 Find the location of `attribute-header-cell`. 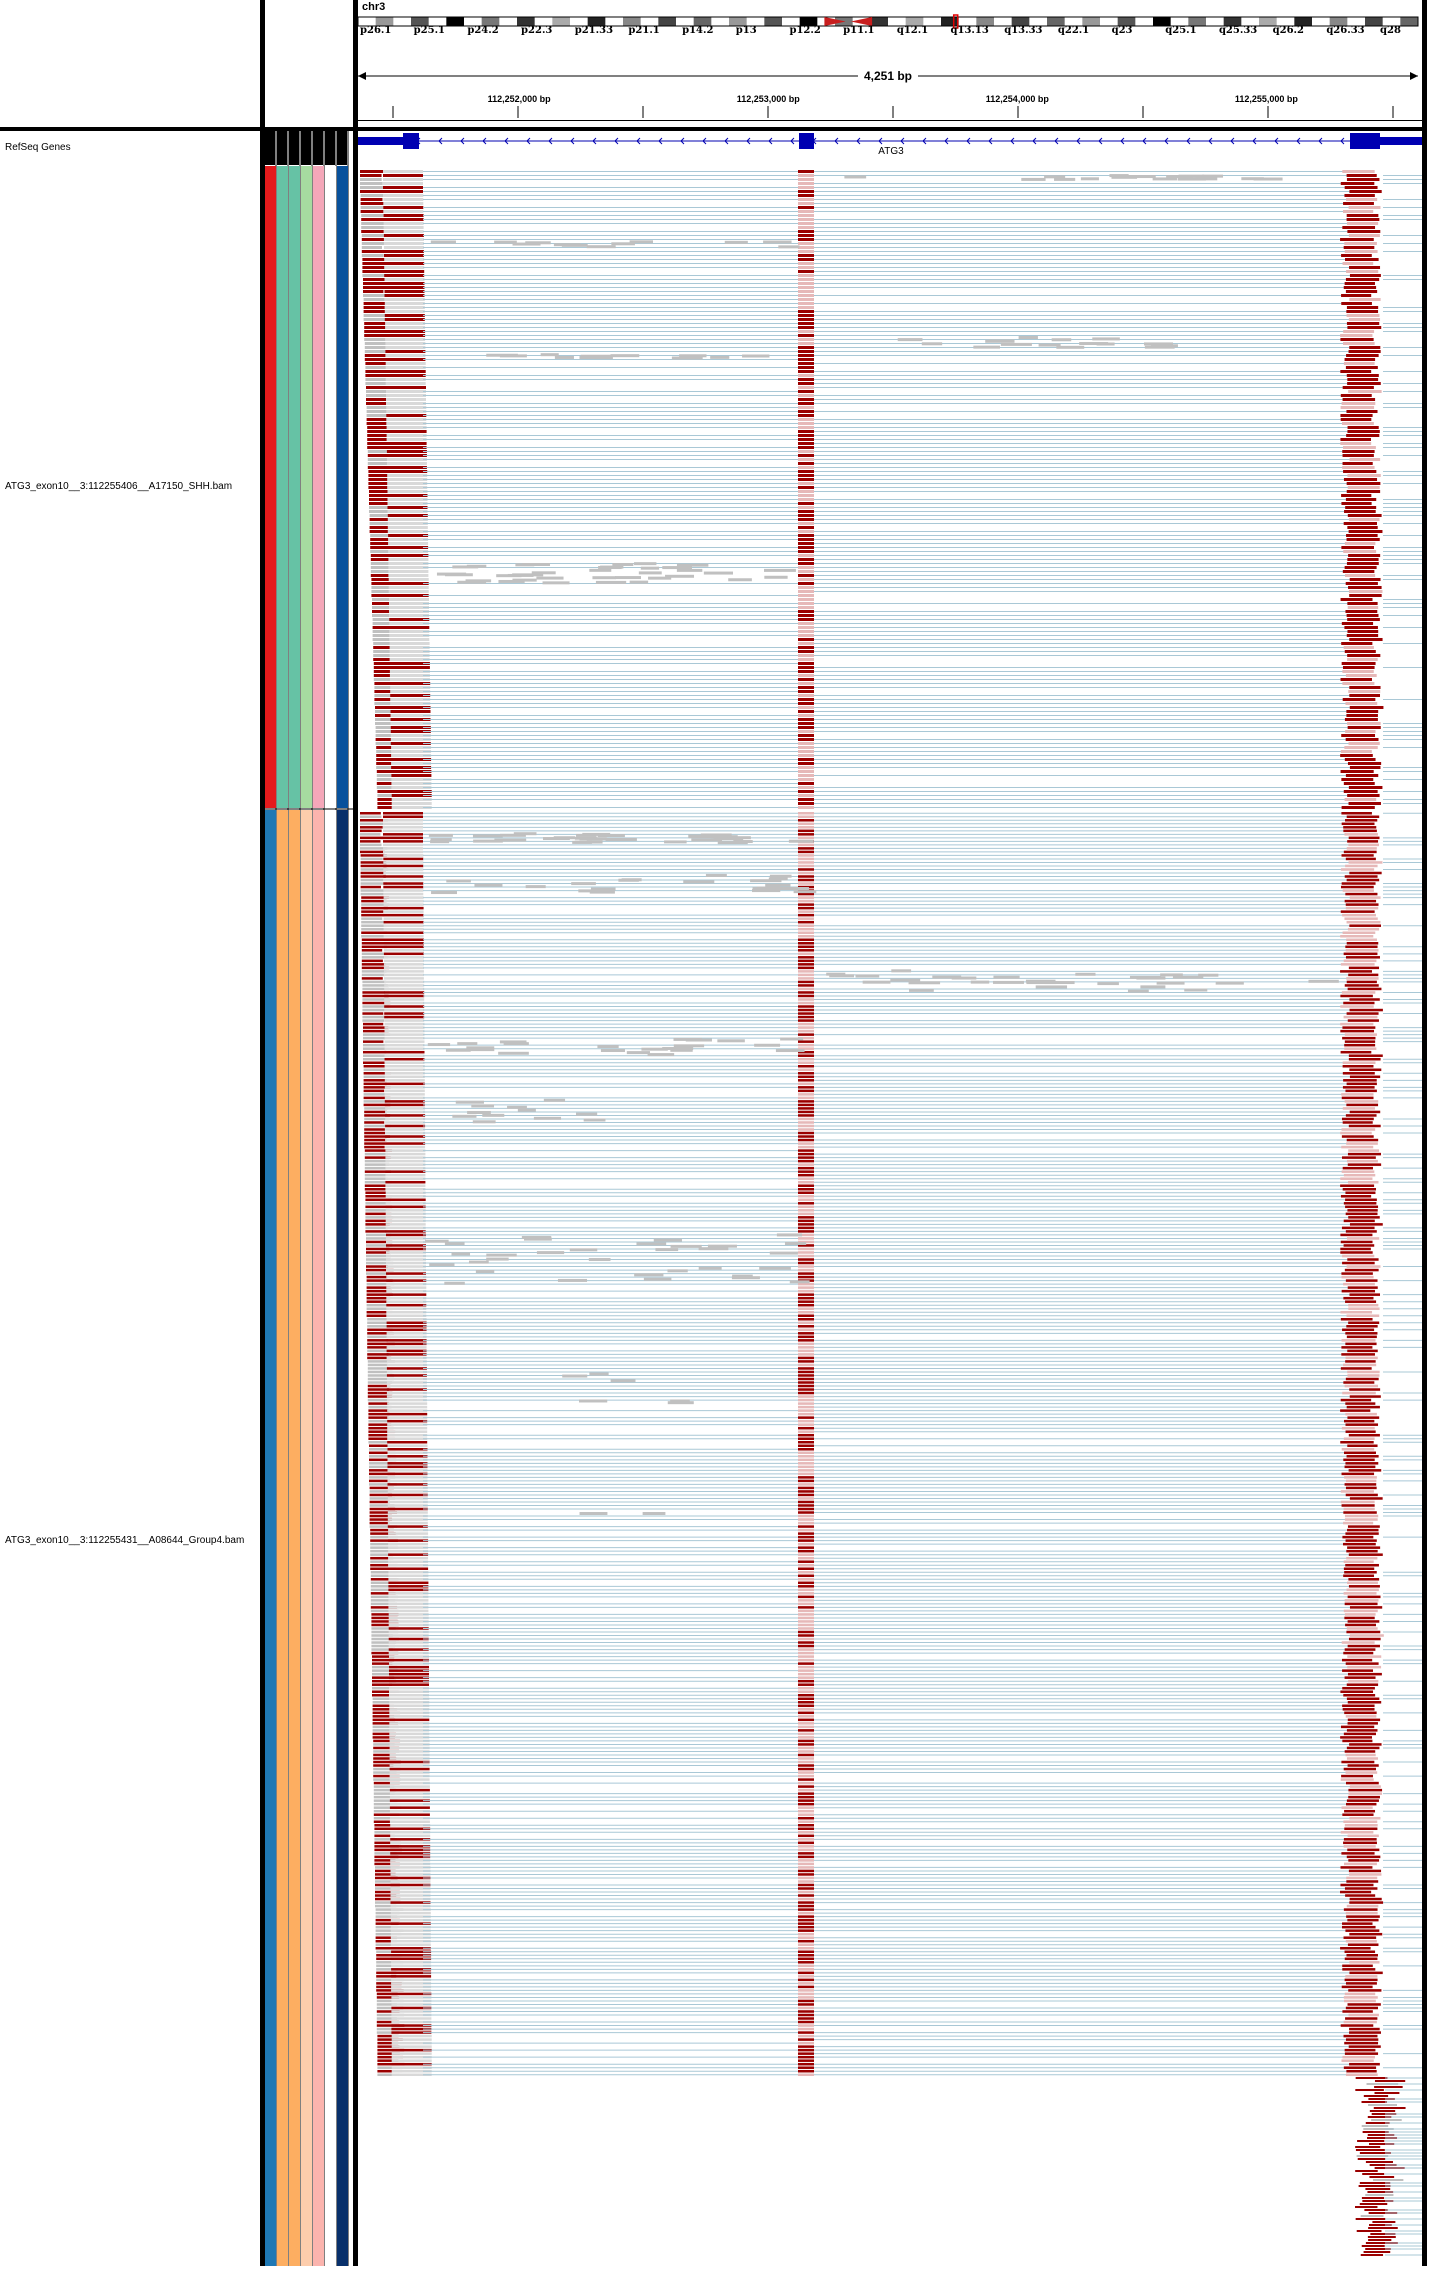

attribute-header-cell is located at coordinates (342, 148).